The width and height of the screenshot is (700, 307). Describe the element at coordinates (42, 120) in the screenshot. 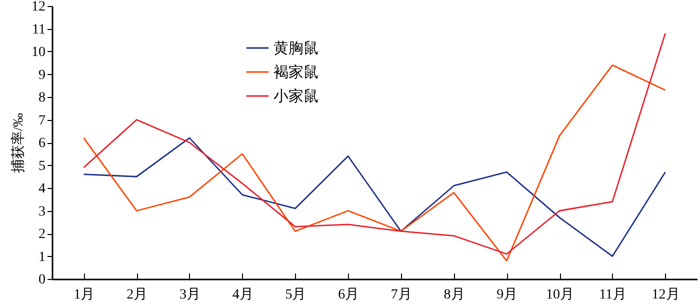

I see `y-tick-label: 7` at that location.